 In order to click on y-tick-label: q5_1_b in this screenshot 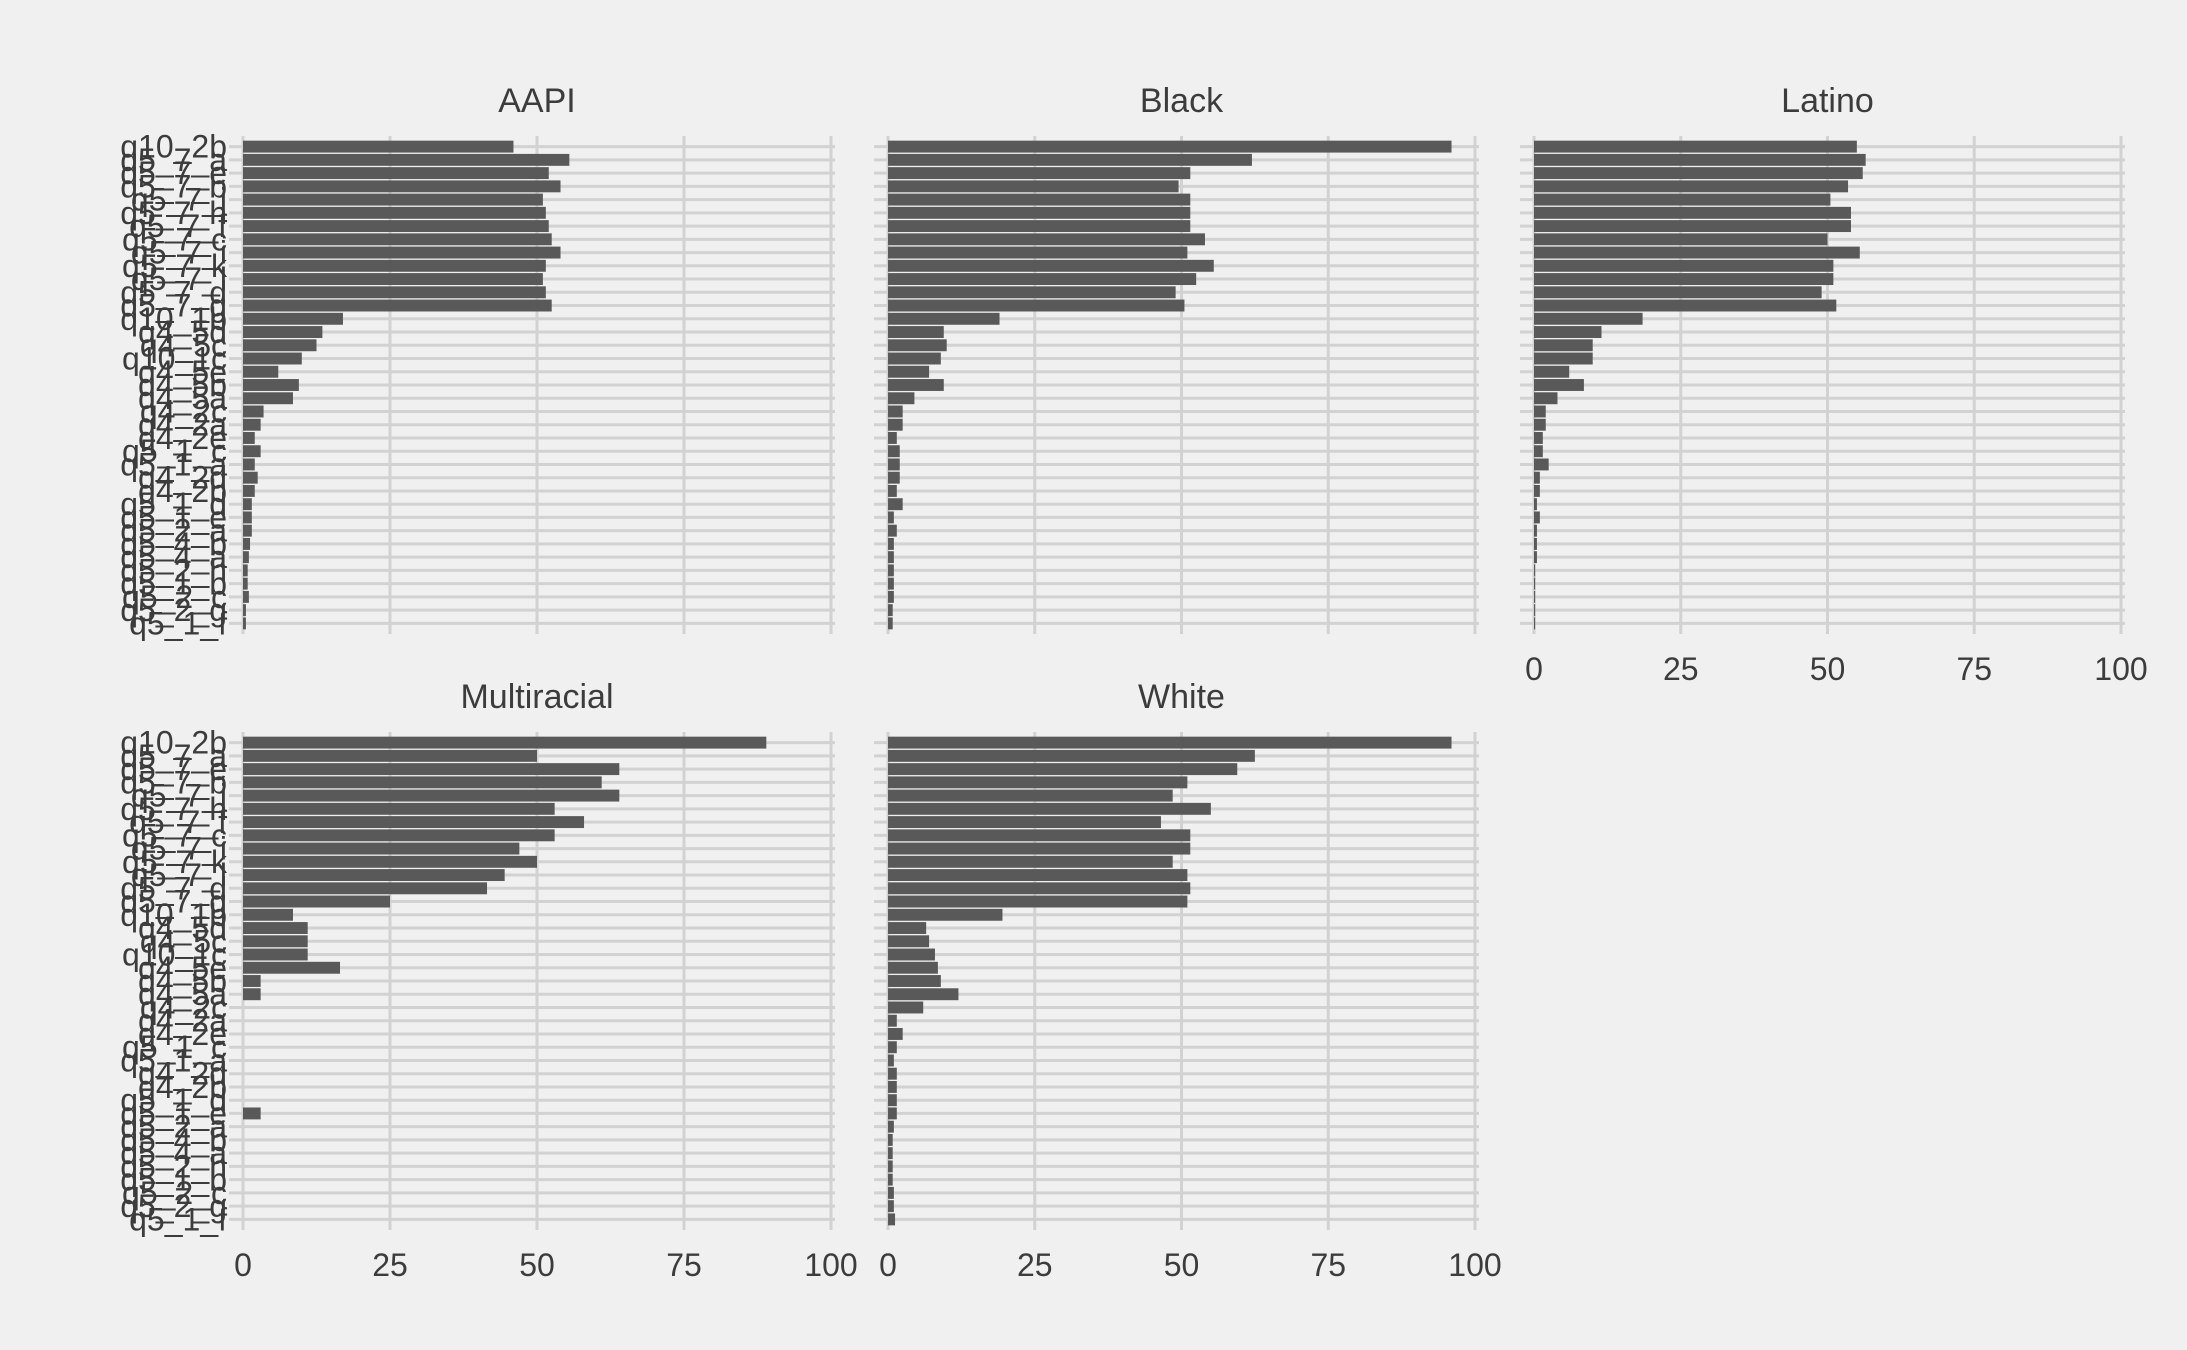, I will do `click(173, 1180)`.